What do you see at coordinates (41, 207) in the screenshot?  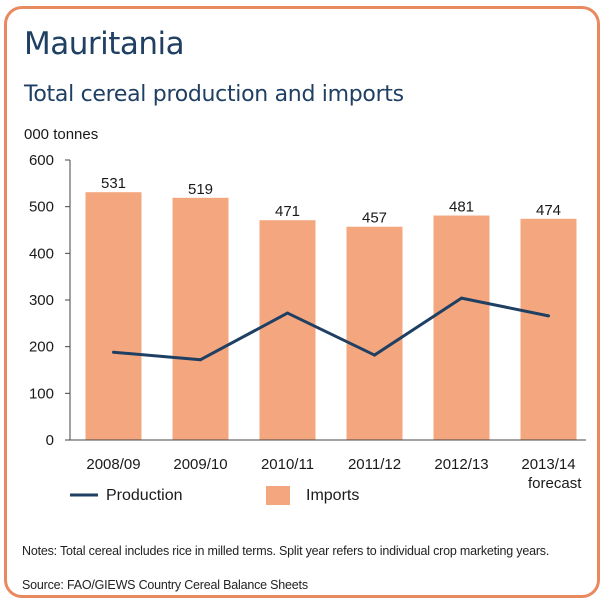 I see `y-tick-label: 500` at bounding box center [41, 207].